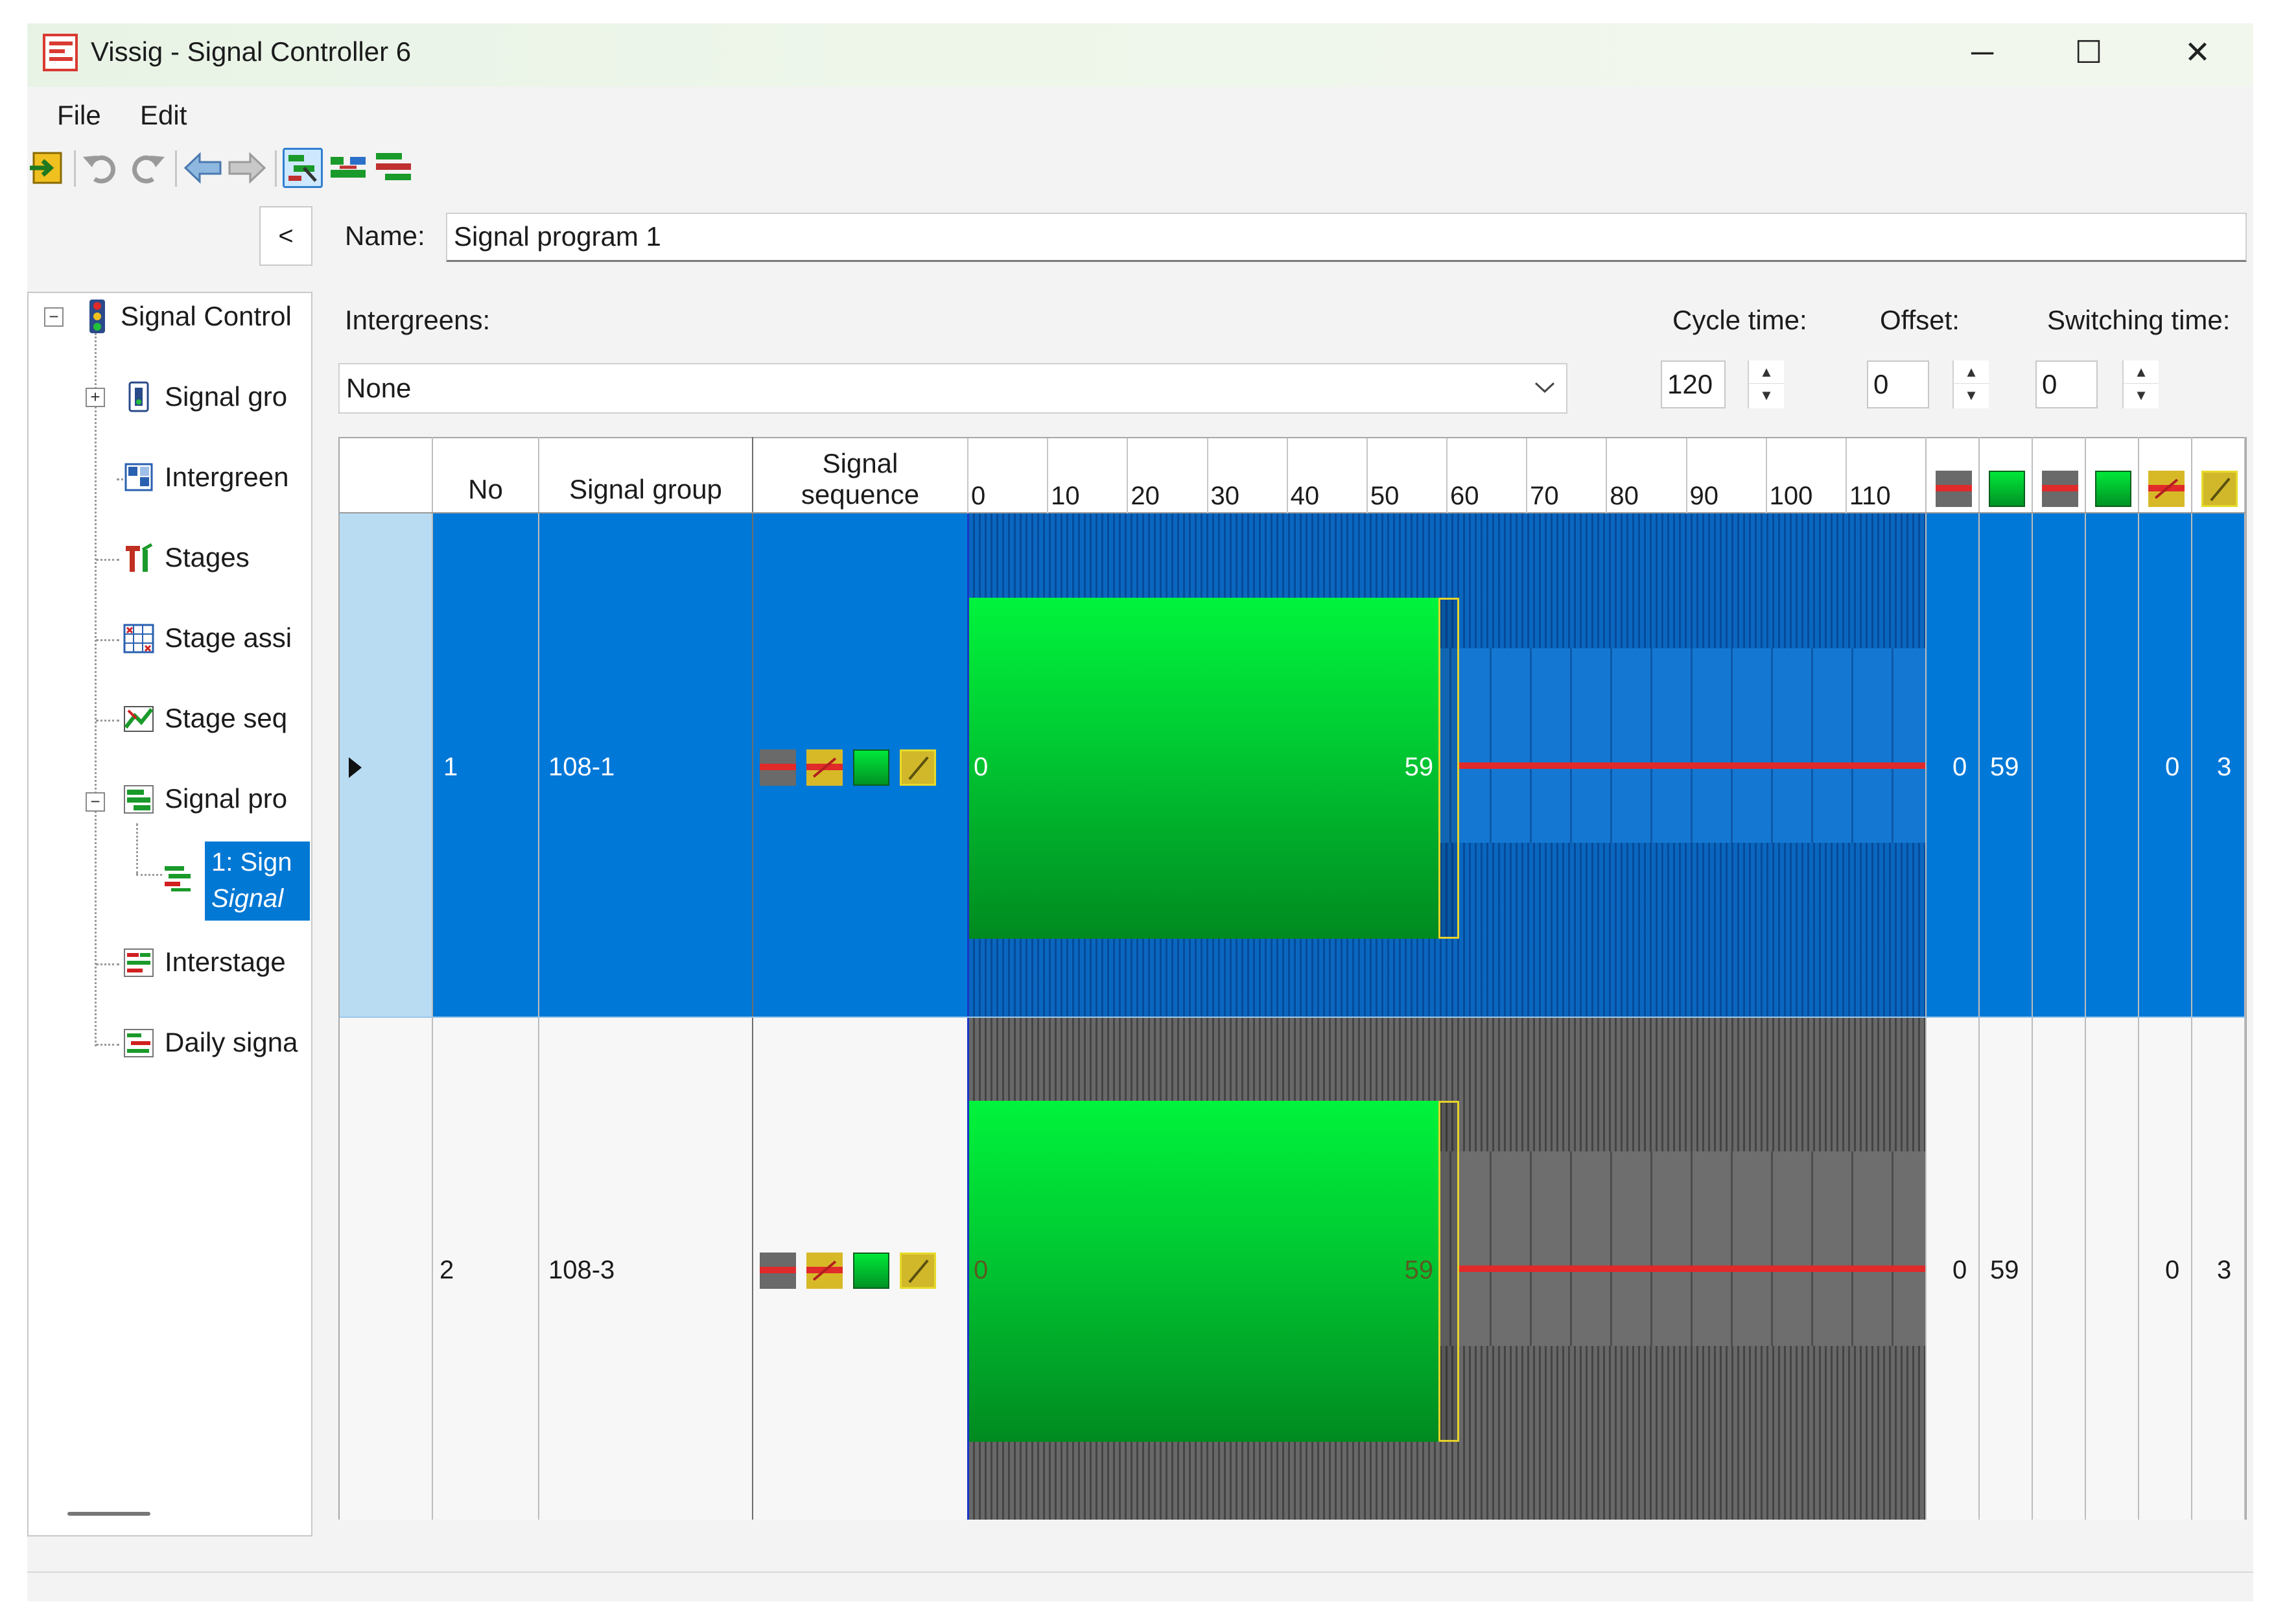  What do you see at coordinates (1385, 496) in the screenshot?
I see `timeline-tick-label: 50` at bounding box center [1385, 496].